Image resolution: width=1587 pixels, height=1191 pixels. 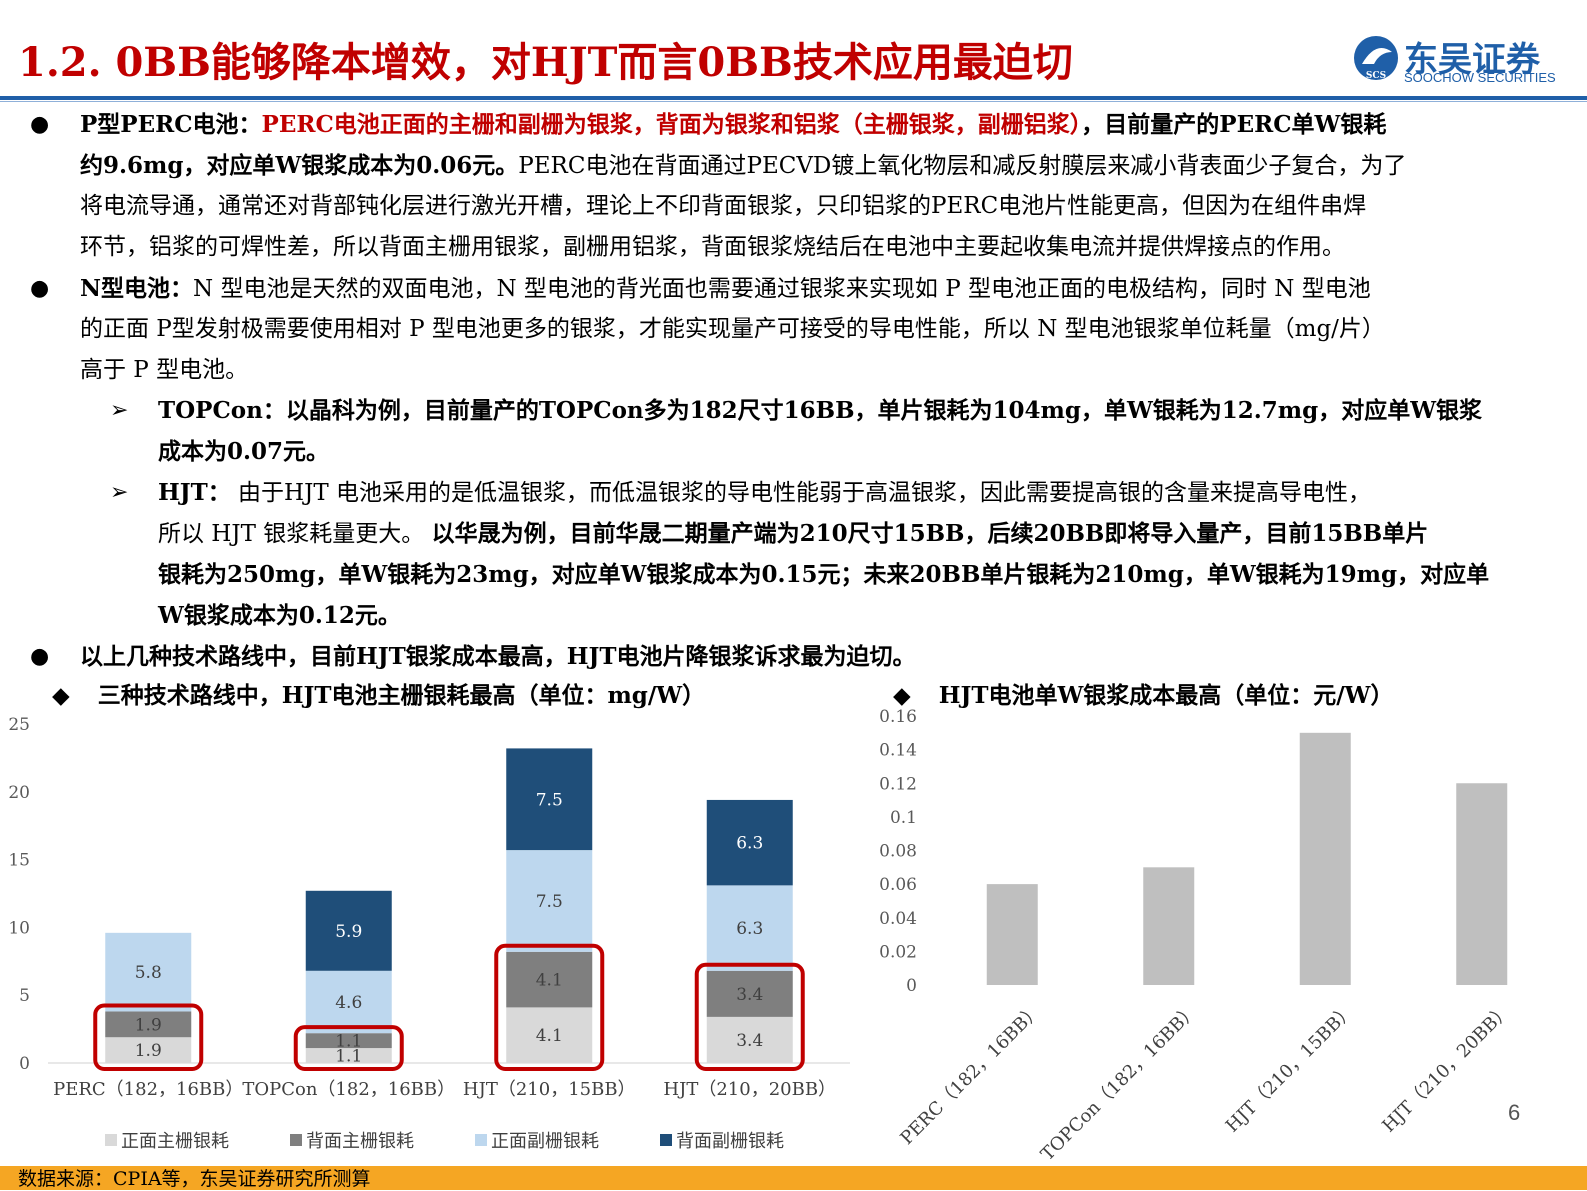 I want to click on logo-mark-text: SCS, so click(x=1376, y=76).